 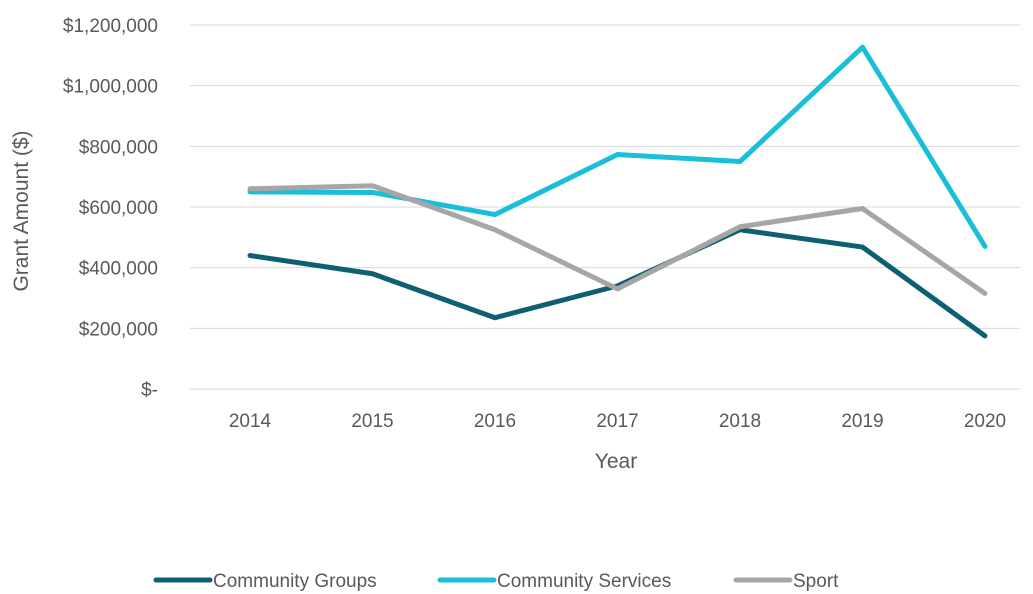 What do you see at coordinates (786, 581) in the screenshot?
I see `legend-item-sport: Sport` at bounding box center [786, 581].